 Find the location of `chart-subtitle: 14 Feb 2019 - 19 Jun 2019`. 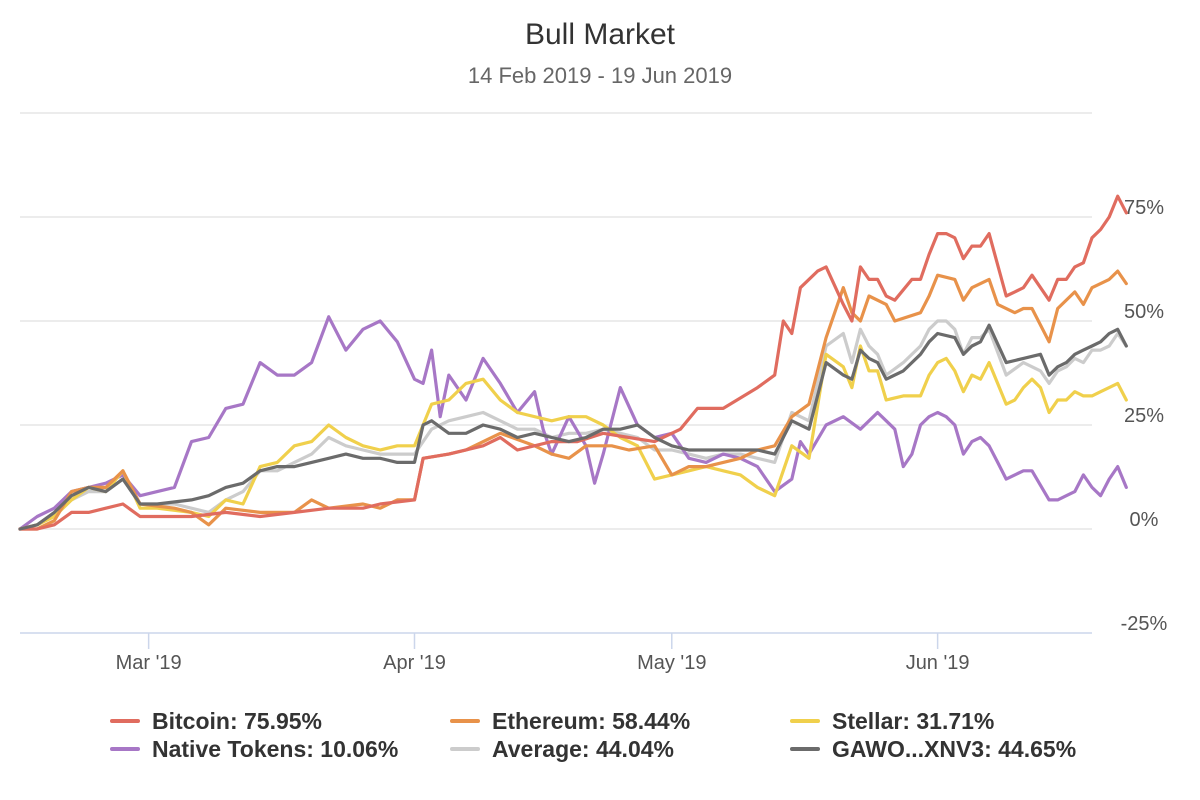

chart-subtitle: 14 Feb 2019 - 19 Jun 2019 is located at coordinates (600, 75).